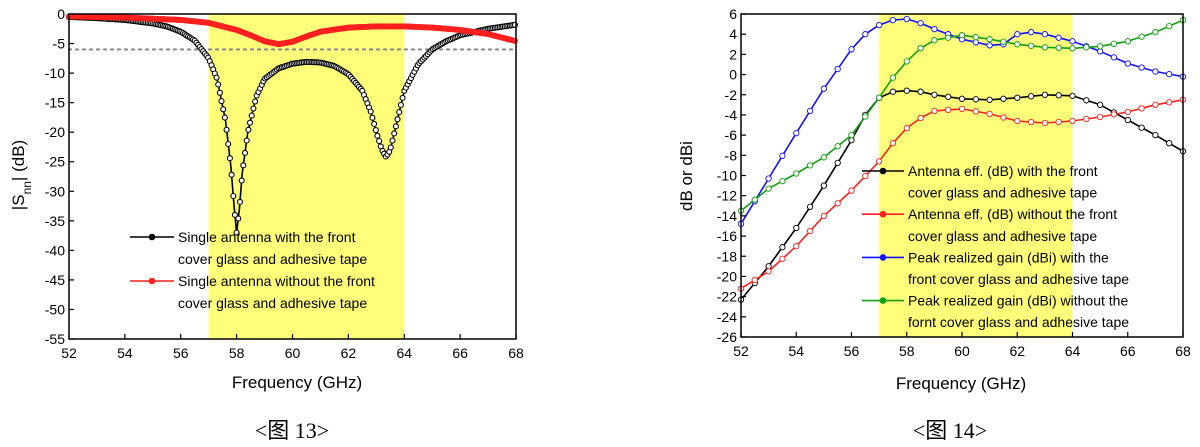 The width and height of the screenshot is (1200, 447). Describe the element at coordinates (796, 351) in the screenshot. I see `x-tick-label: 54` at that location.